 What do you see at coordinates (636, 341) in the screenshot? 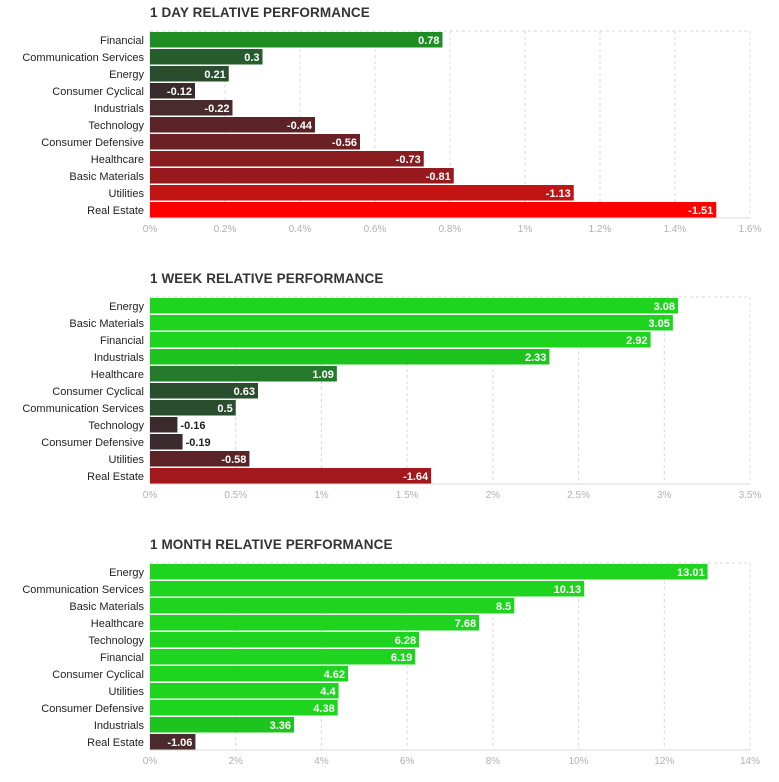
I see `data-label: 2.92` at bounding box center [636, 341].